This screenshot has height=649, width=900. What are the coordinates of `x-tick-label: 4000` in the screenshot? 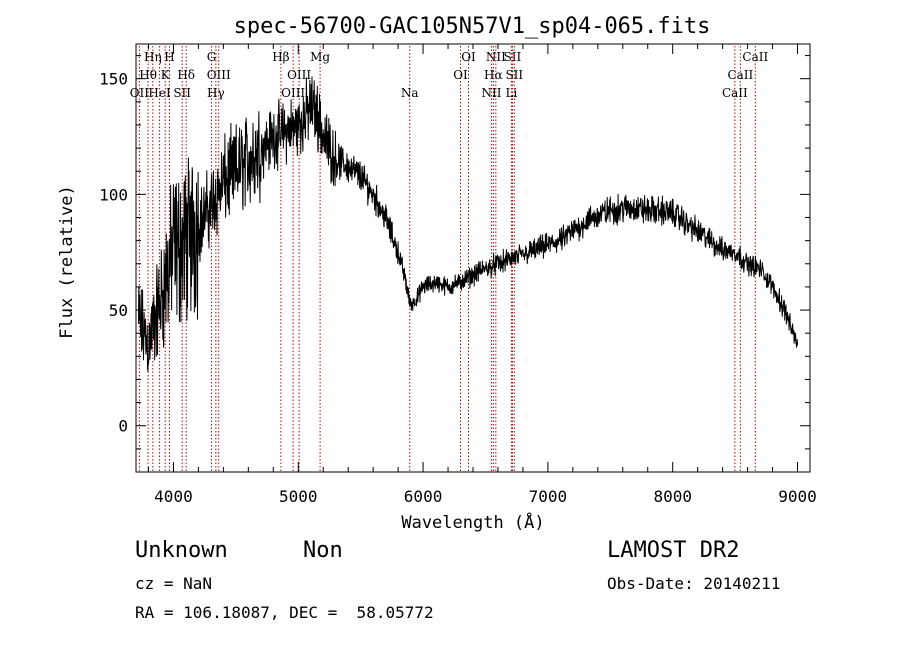 It's located at (173, 496).